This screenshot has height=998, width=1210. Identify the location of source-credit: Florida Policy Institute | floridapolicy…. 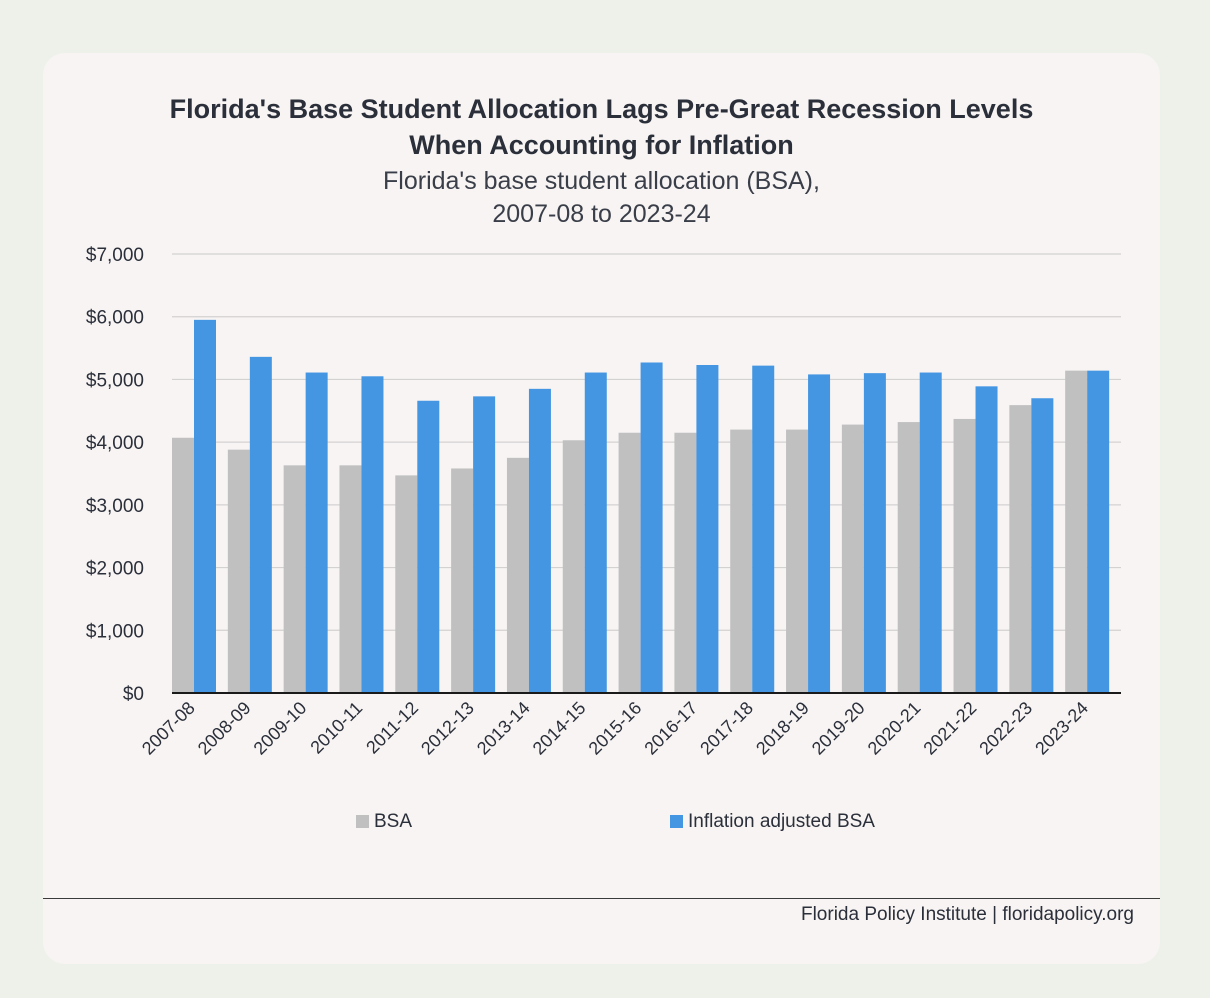
(967, 914).